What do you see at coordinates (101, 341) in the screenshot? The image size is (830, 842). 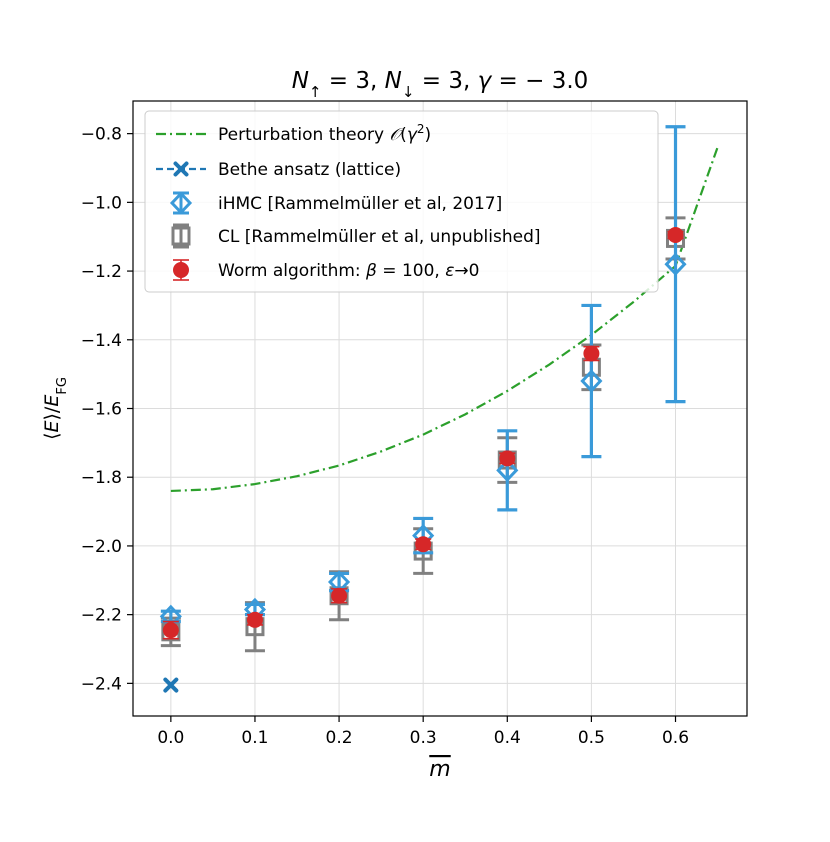 I see `y-tick-label: −1.4` at bounding box center [101, 341].